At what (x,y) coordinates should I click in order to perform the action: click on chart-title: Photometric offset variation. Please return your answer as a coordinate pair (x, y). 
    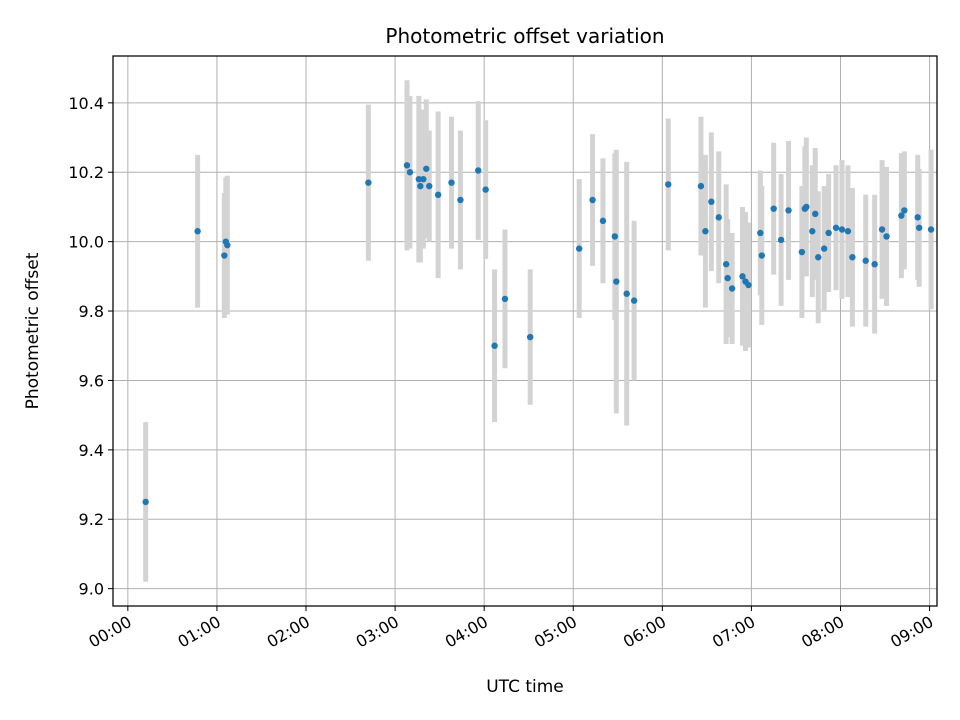
    Looking at the image, I should click on (524, 36).